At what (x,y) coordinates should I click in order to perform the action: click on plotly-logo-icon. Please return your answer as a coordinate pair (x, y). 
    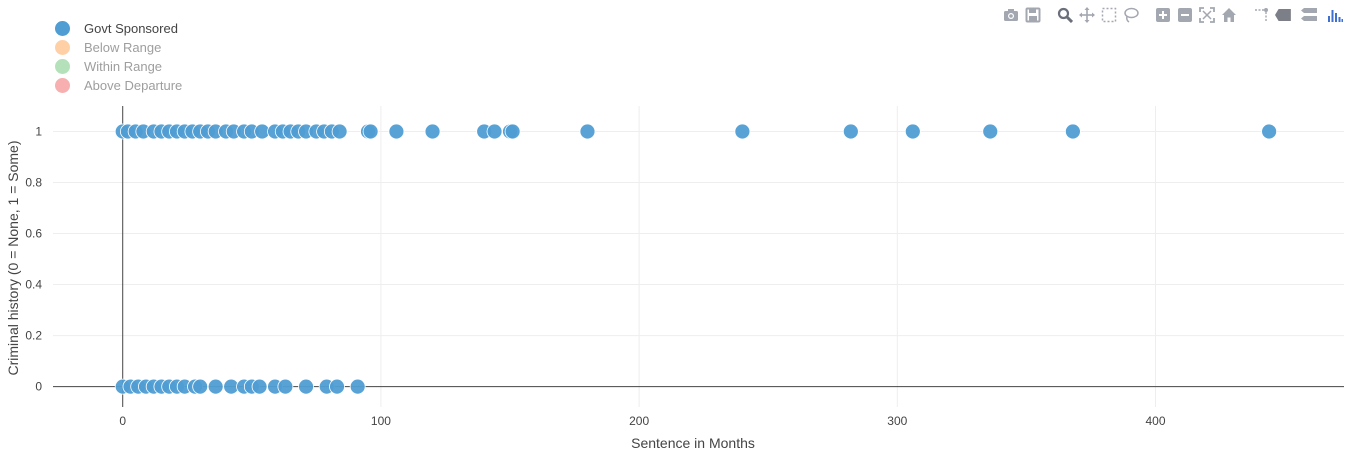
    Looking at the image, I should click on (1335, 15).